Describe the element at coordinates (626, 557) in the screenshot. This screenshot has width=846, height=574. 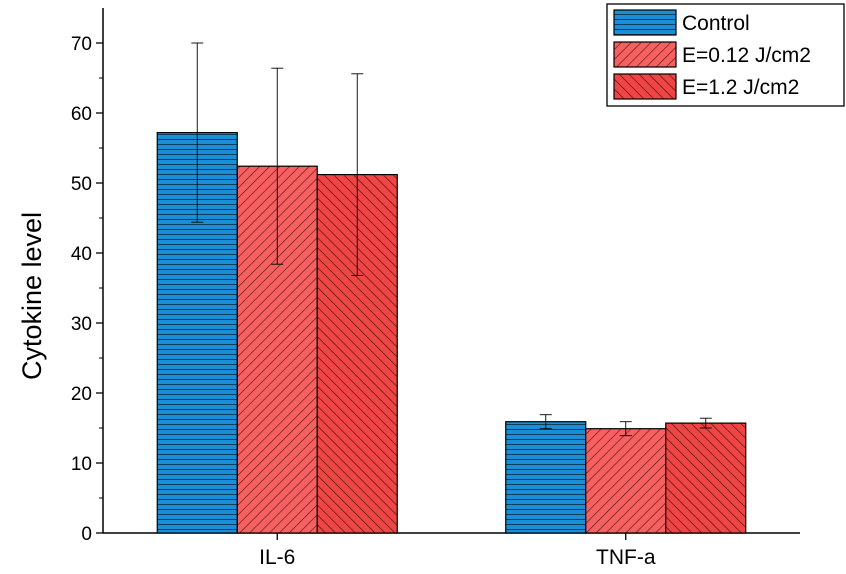
I see `x-tick-label: TNF-a` at that location.